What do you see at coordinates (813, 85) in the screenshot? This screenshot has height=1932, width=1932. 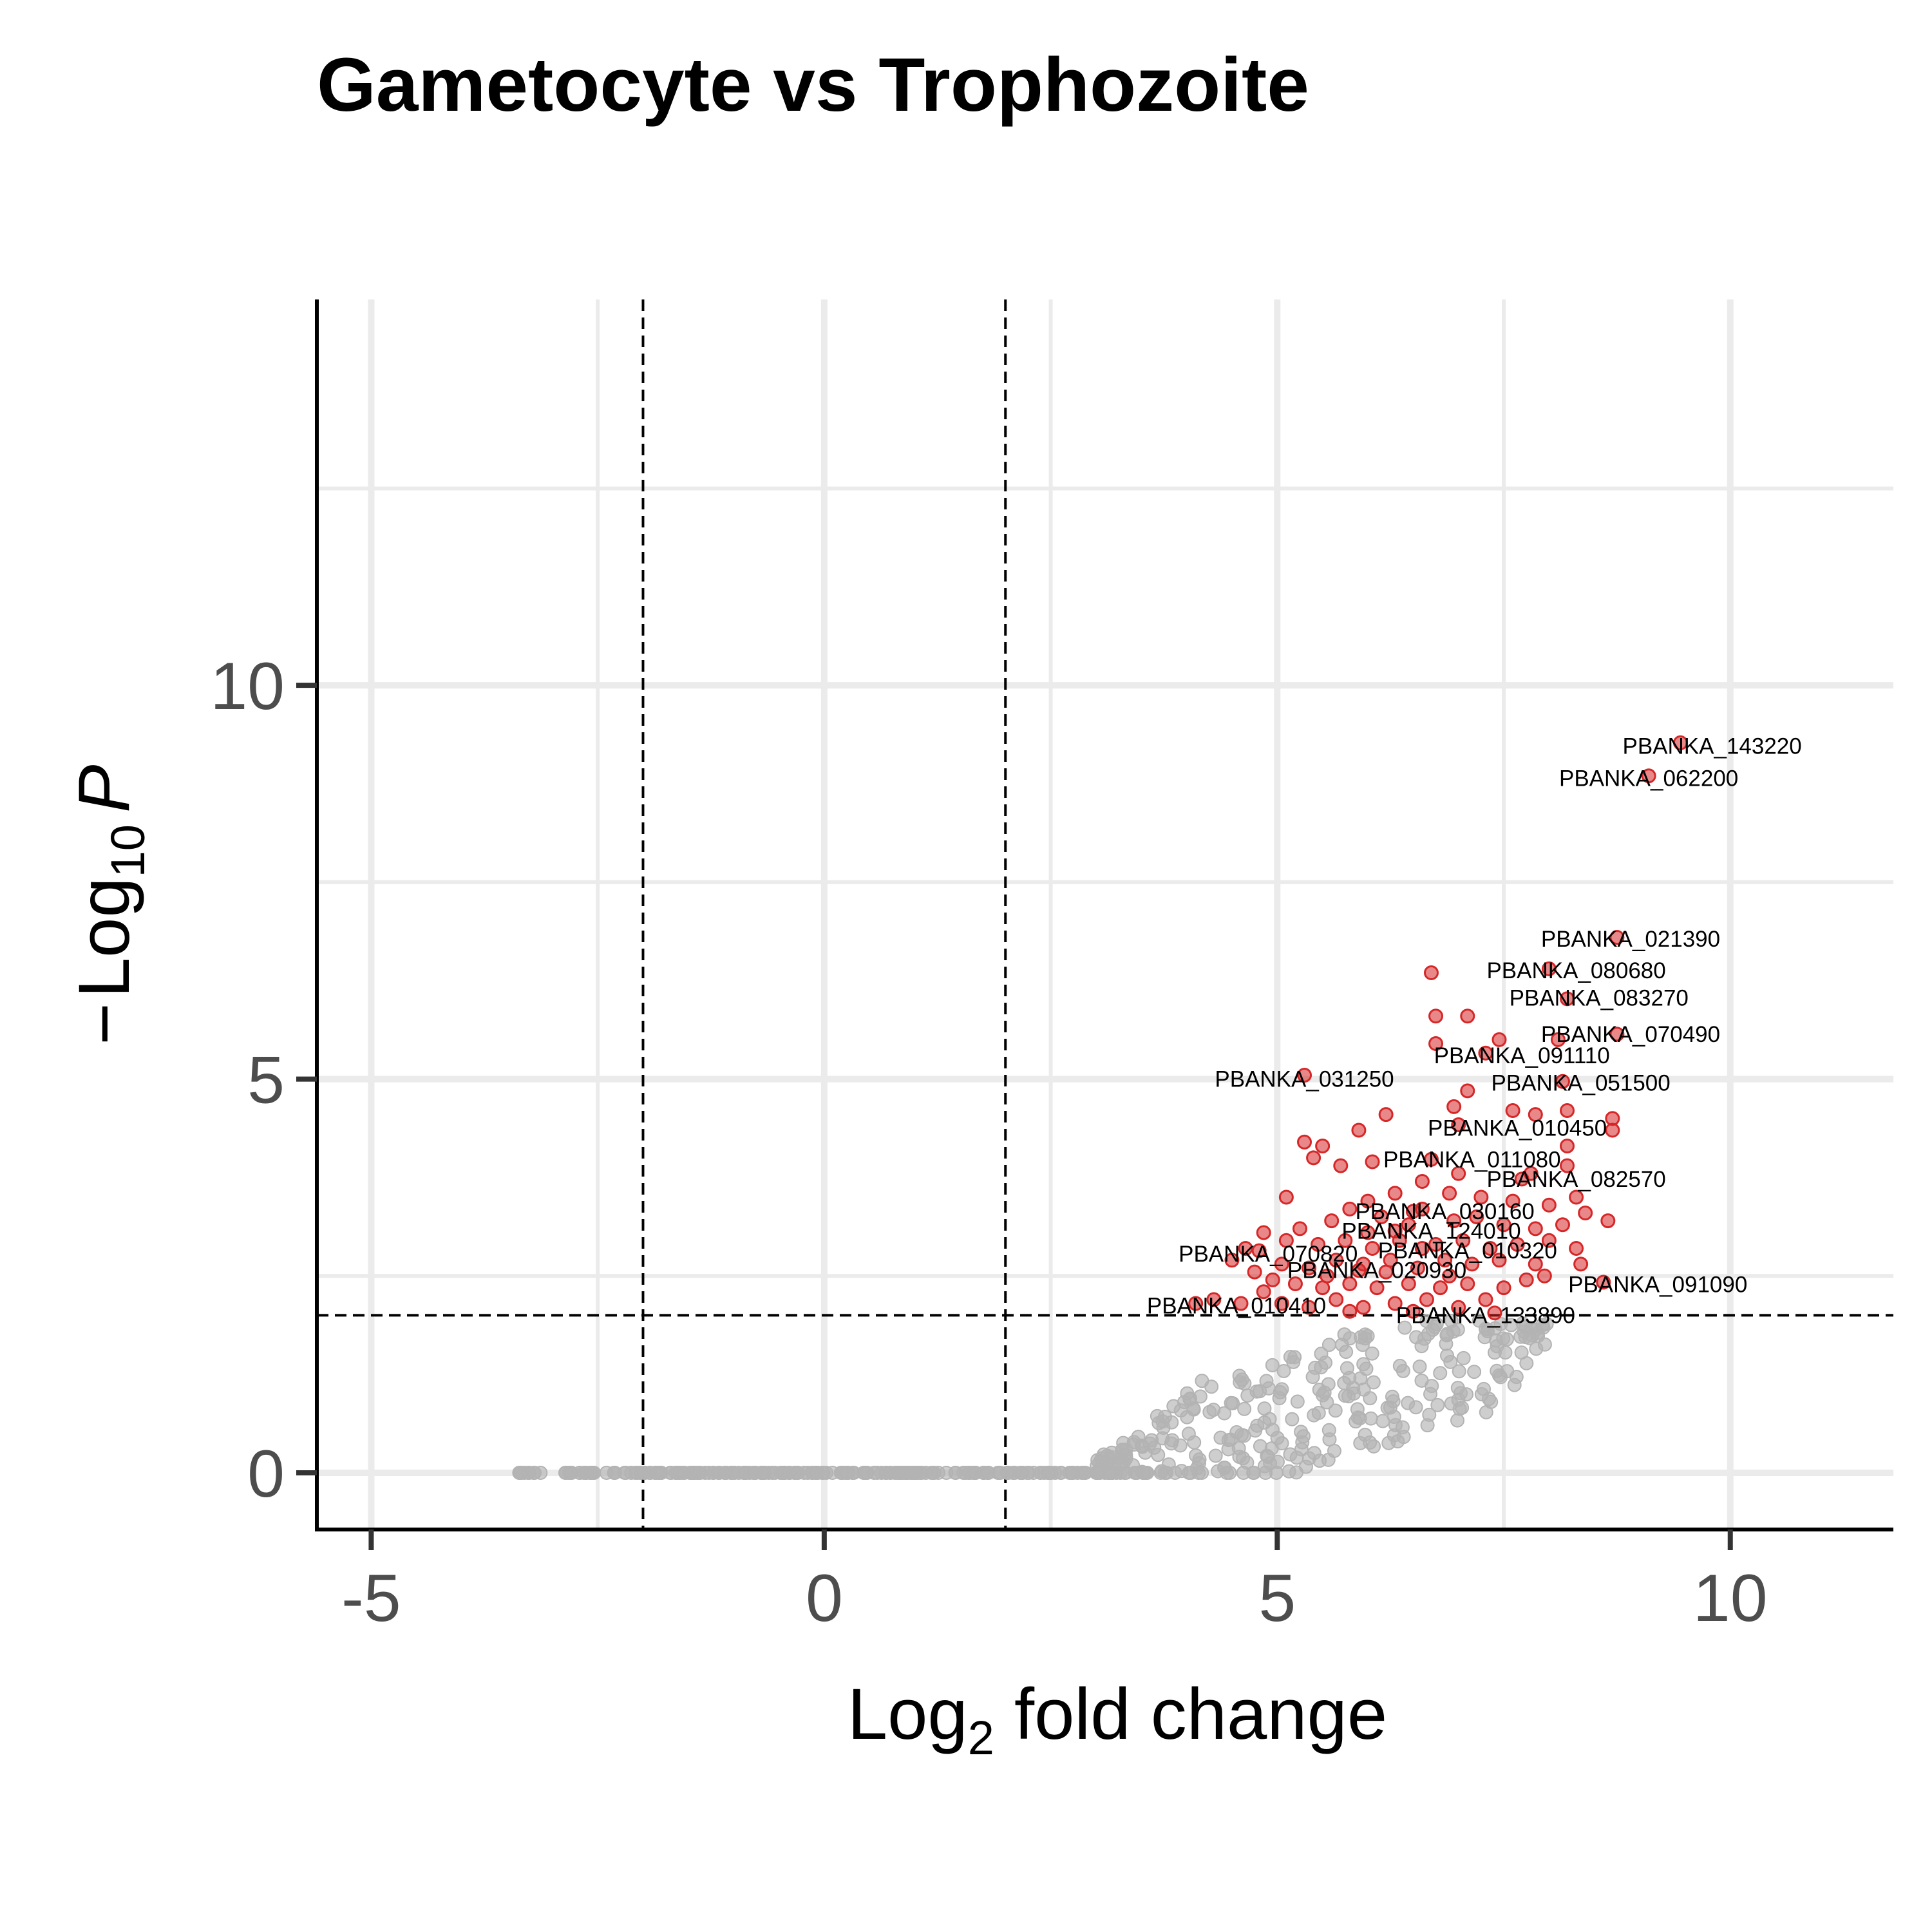 I see `chart-title: Gametocyte vs Trophozoite` at bounding box center [813, 85].